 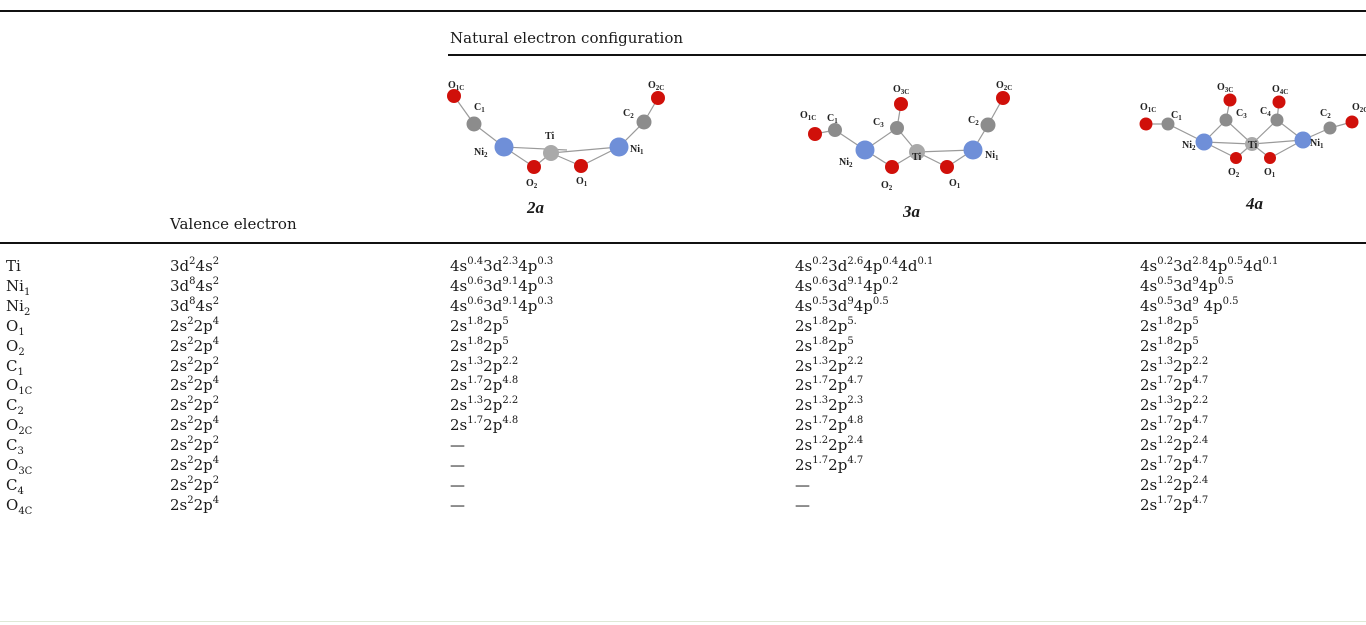 I want to click on table-row: C1 2s22p2 2s1.32p2.2 2s1.32p2.2 2s1.32p2.2, so click(x=683, y=366).